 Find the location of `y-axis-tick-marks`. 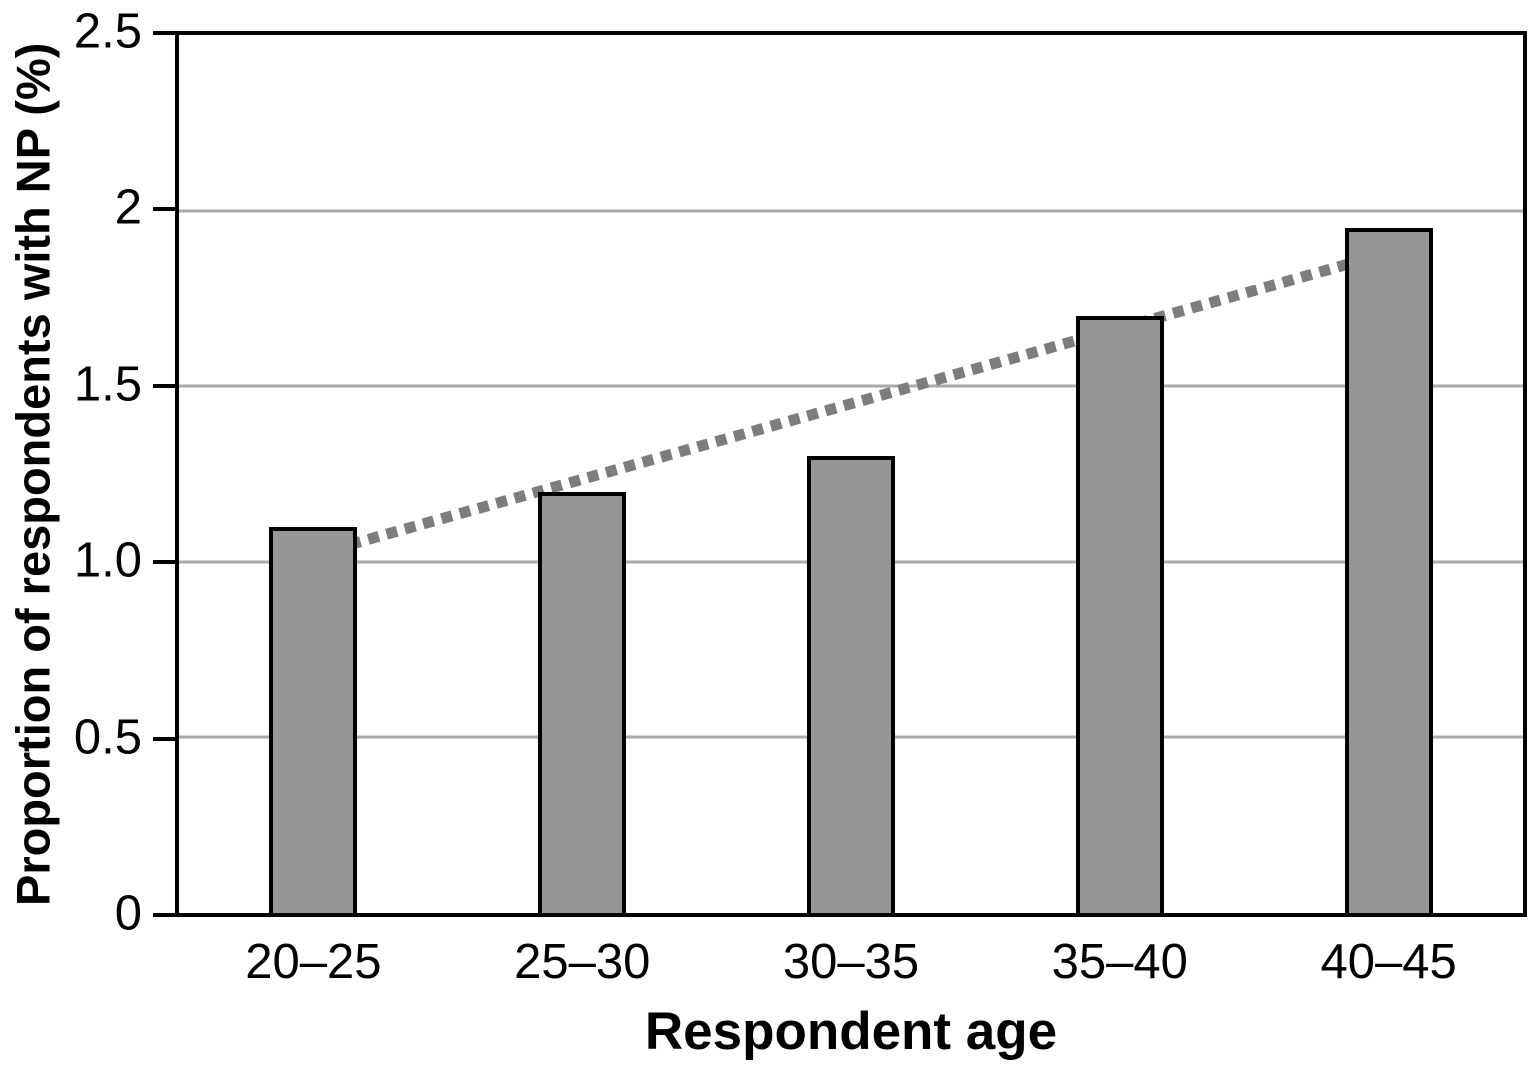

y-axis-tick-marks is located at coordinates (164, 474).